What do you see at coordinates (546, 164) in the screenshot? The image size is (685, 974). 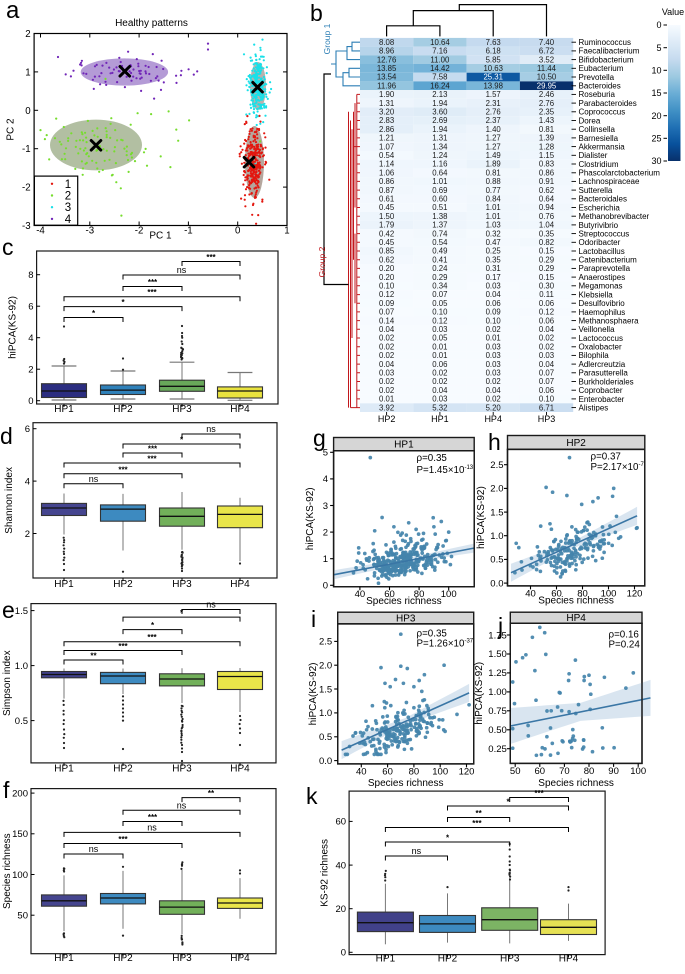 I see `svg-text: 0.83` at bounding box center [546, 164].